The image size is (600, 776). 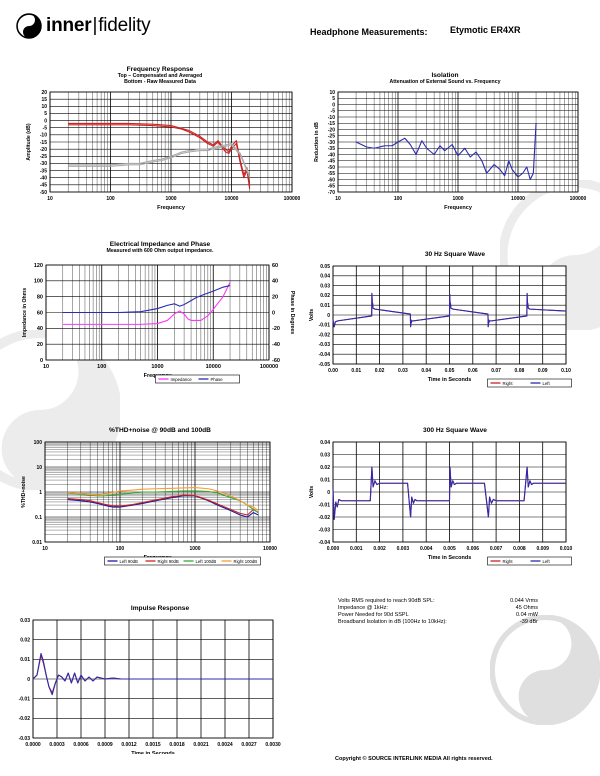 What do you see at coordinates (38, 443) in the screenshot?
I see `y-tick-label: 100` at bounding box center [38, 443].